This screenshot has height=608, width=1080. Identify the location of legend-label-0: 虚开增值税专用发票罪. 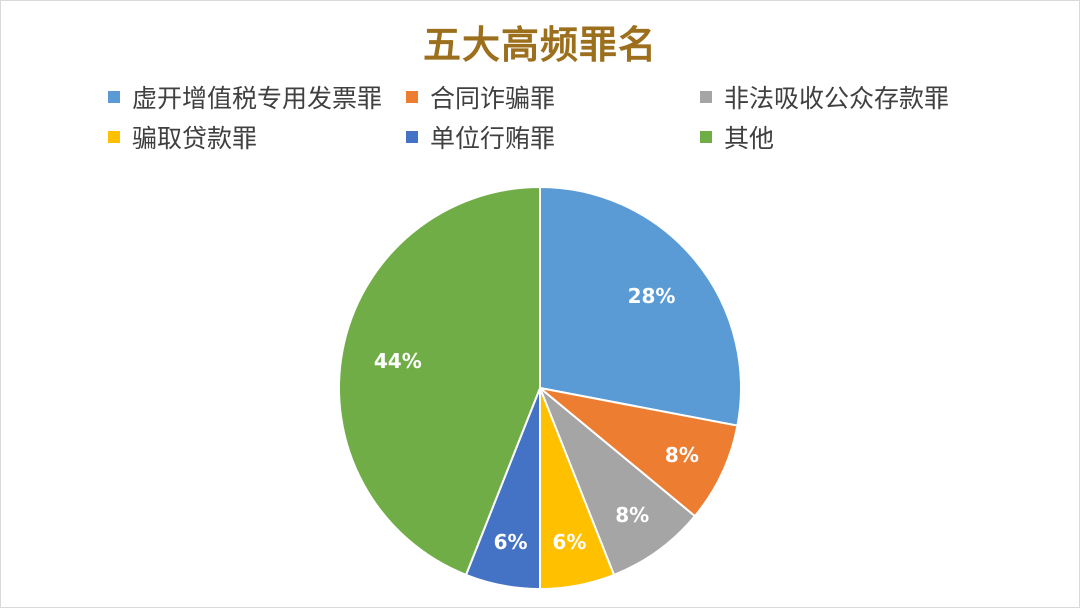
(257, 98).